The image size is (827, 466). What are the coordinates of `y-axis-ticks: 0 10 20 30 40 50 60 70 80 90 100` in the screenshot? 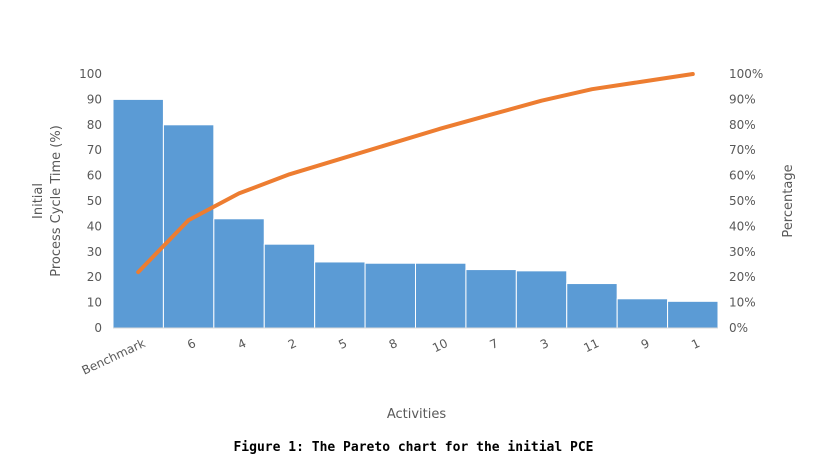 It's located at (90, 201).